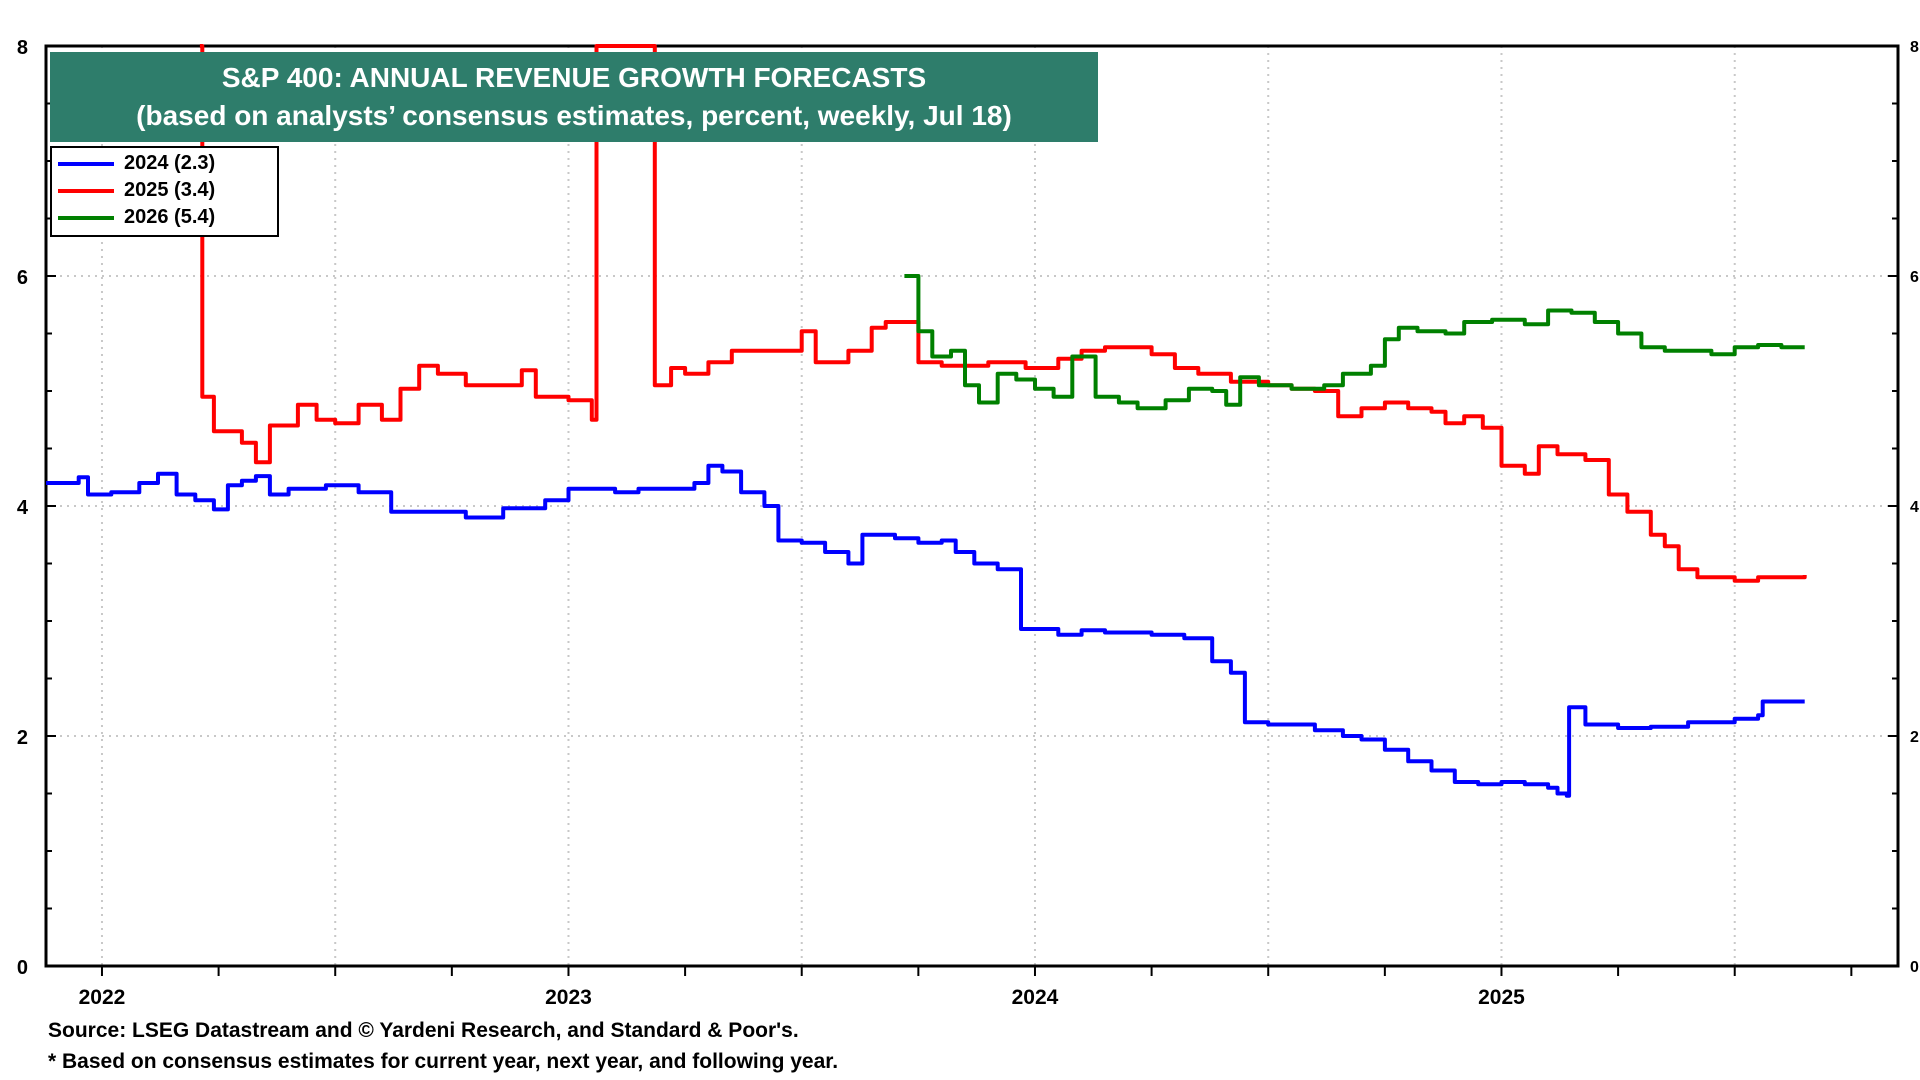 This screenshot has height=1080, width=1920. I want to click on y-tick-label-right: 6, so click(1914, 277).